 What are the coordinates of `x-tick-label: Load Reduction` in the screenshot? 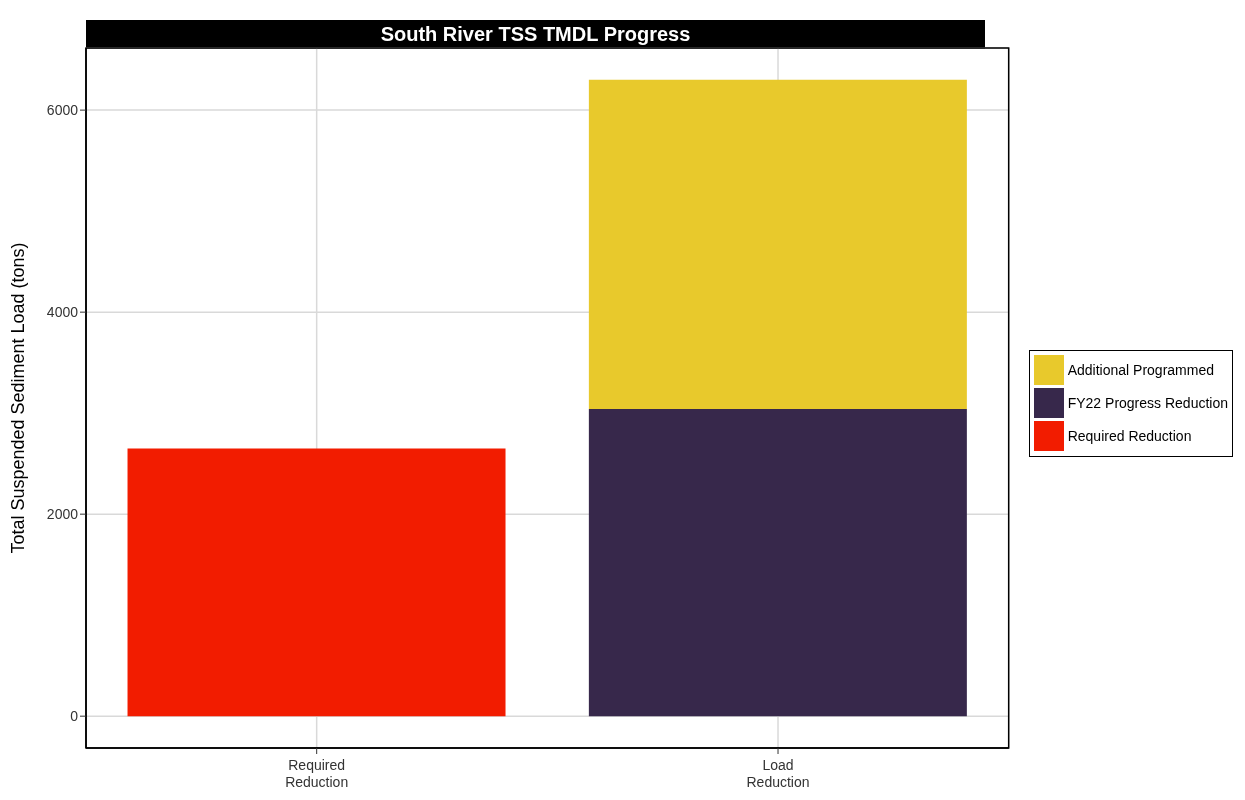 It's located at (778, 773).